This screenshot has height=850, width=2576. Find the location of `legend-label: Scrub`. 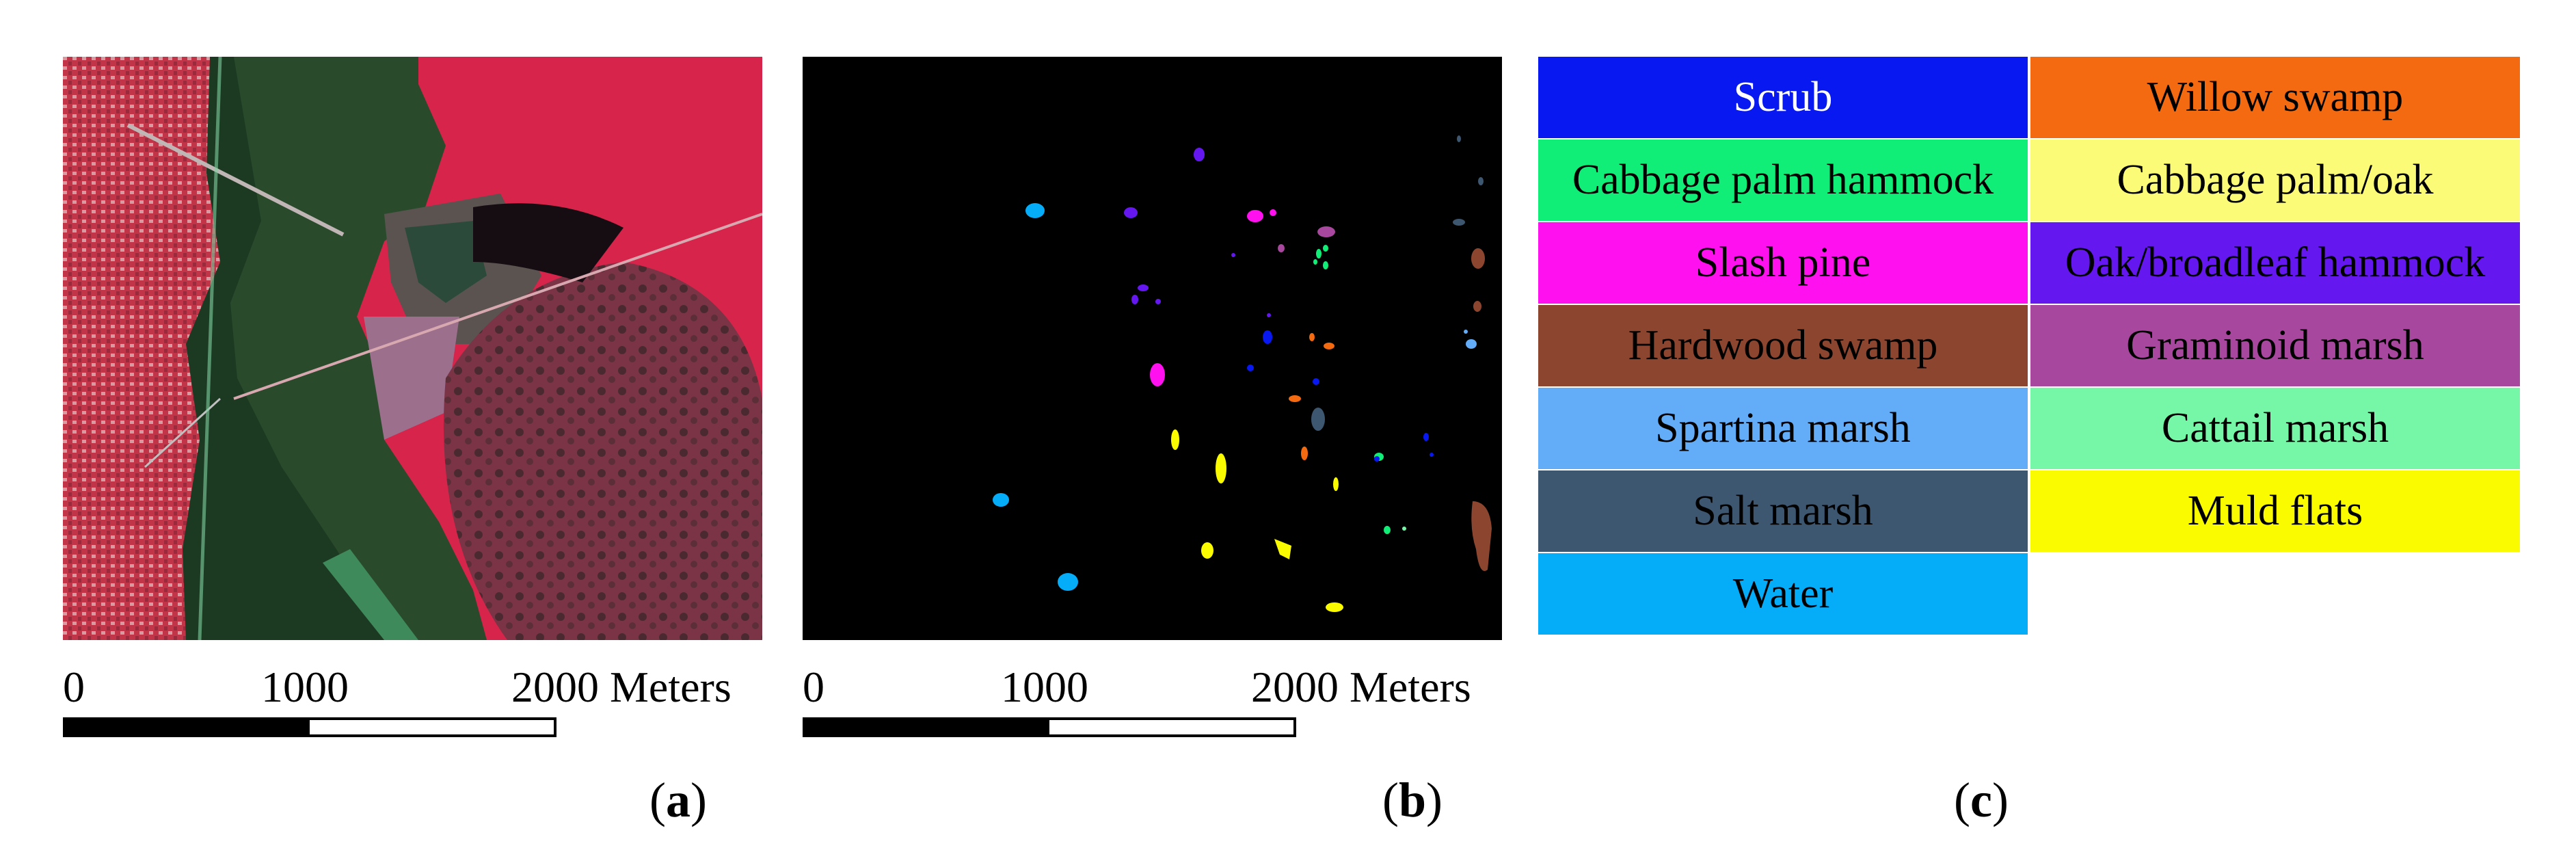

legend-label: Scrub is located at coordinates (1783, 97).